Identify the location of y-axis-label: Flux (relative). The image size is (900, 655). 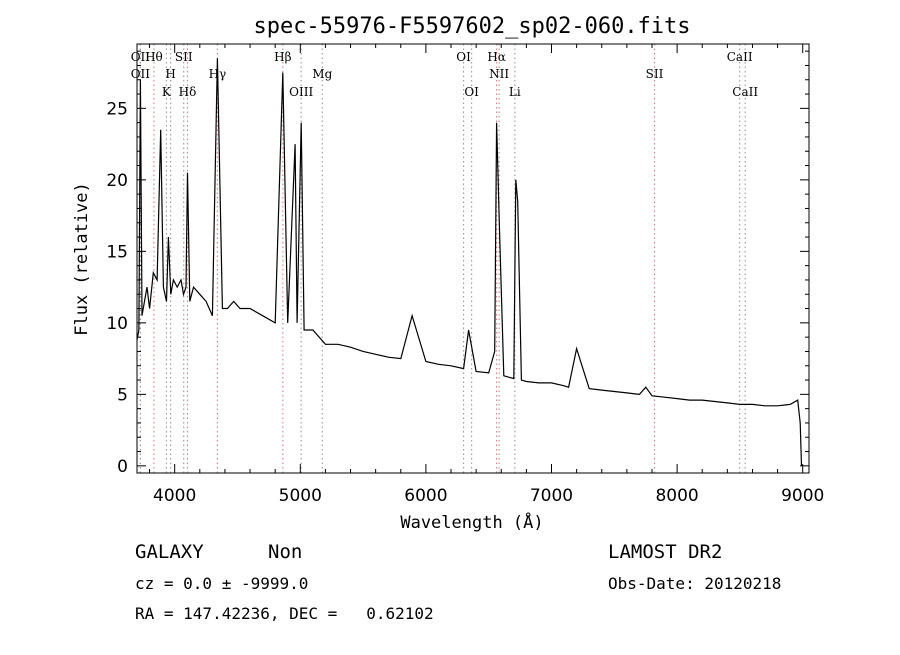
(82, 259).